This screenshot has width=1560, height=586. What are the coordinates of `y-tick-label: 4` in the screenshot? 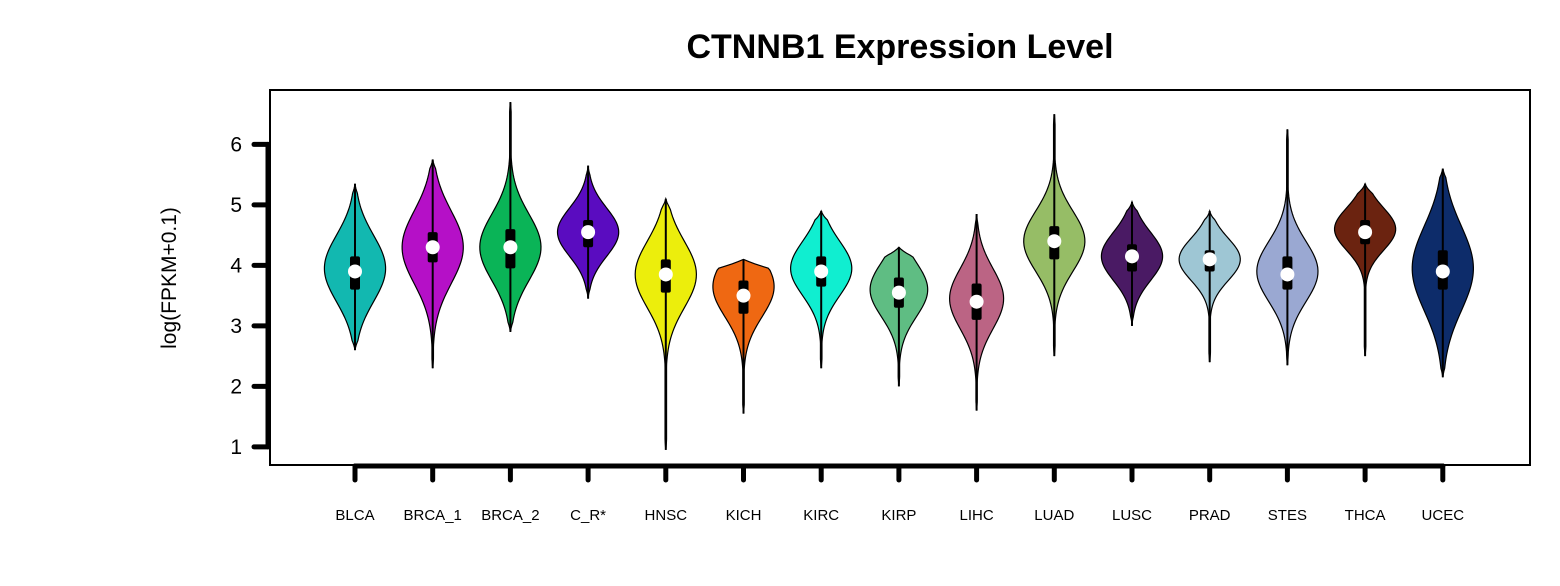 It's located at (236, 265).